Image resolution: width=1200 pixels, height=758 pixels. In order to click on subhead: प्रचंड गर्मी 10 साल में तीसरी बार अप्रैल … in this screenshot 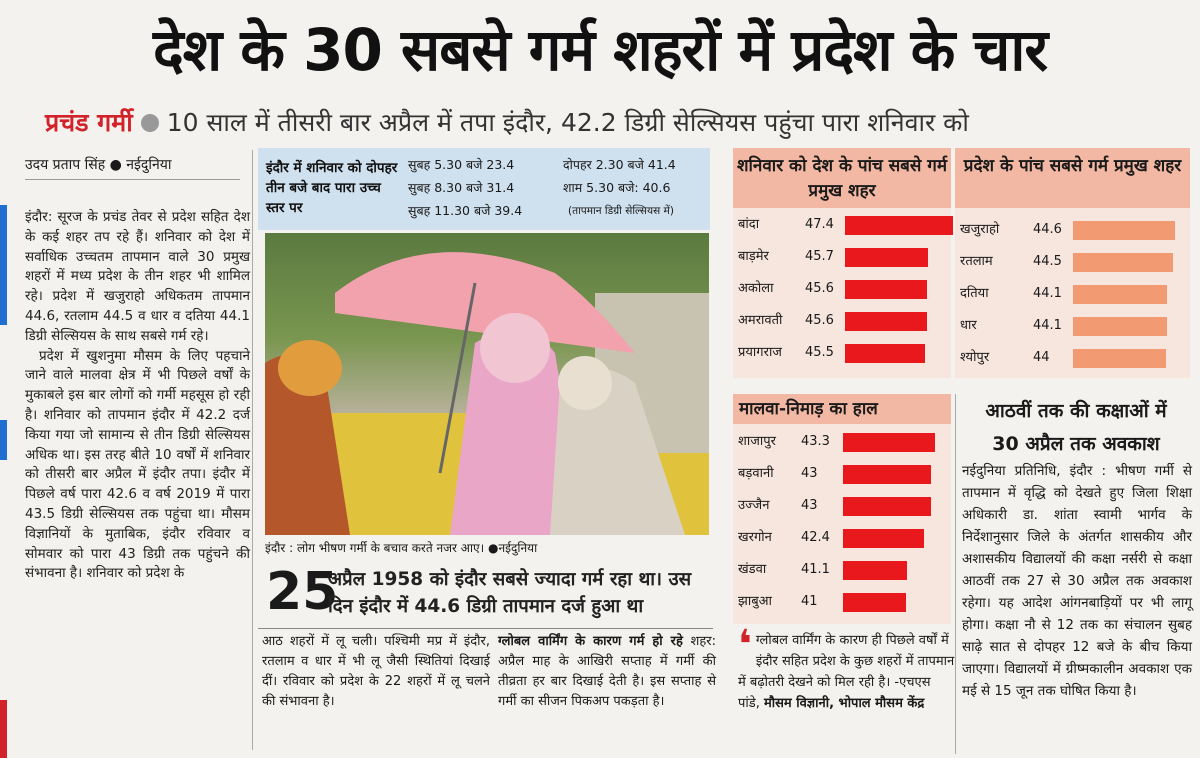, I will do `click(507, 123)`.